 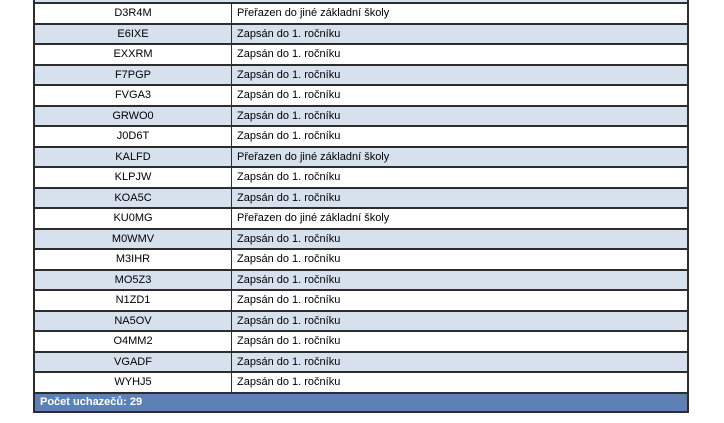 What do you see at coordinates (133, 259) in the screenshot?
I see `applicant-code-cell: M3IHR` at bounding box center [133, 259].